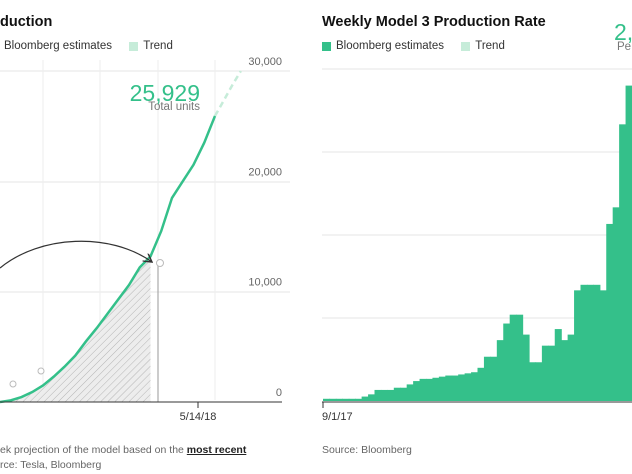 Image resolution: width=632 pixels, height=474 pixels. What do you see at coordinates (216, 450) in the screenshot?
I see `most-recent-link: most recent` at bounding box center [216, 450].